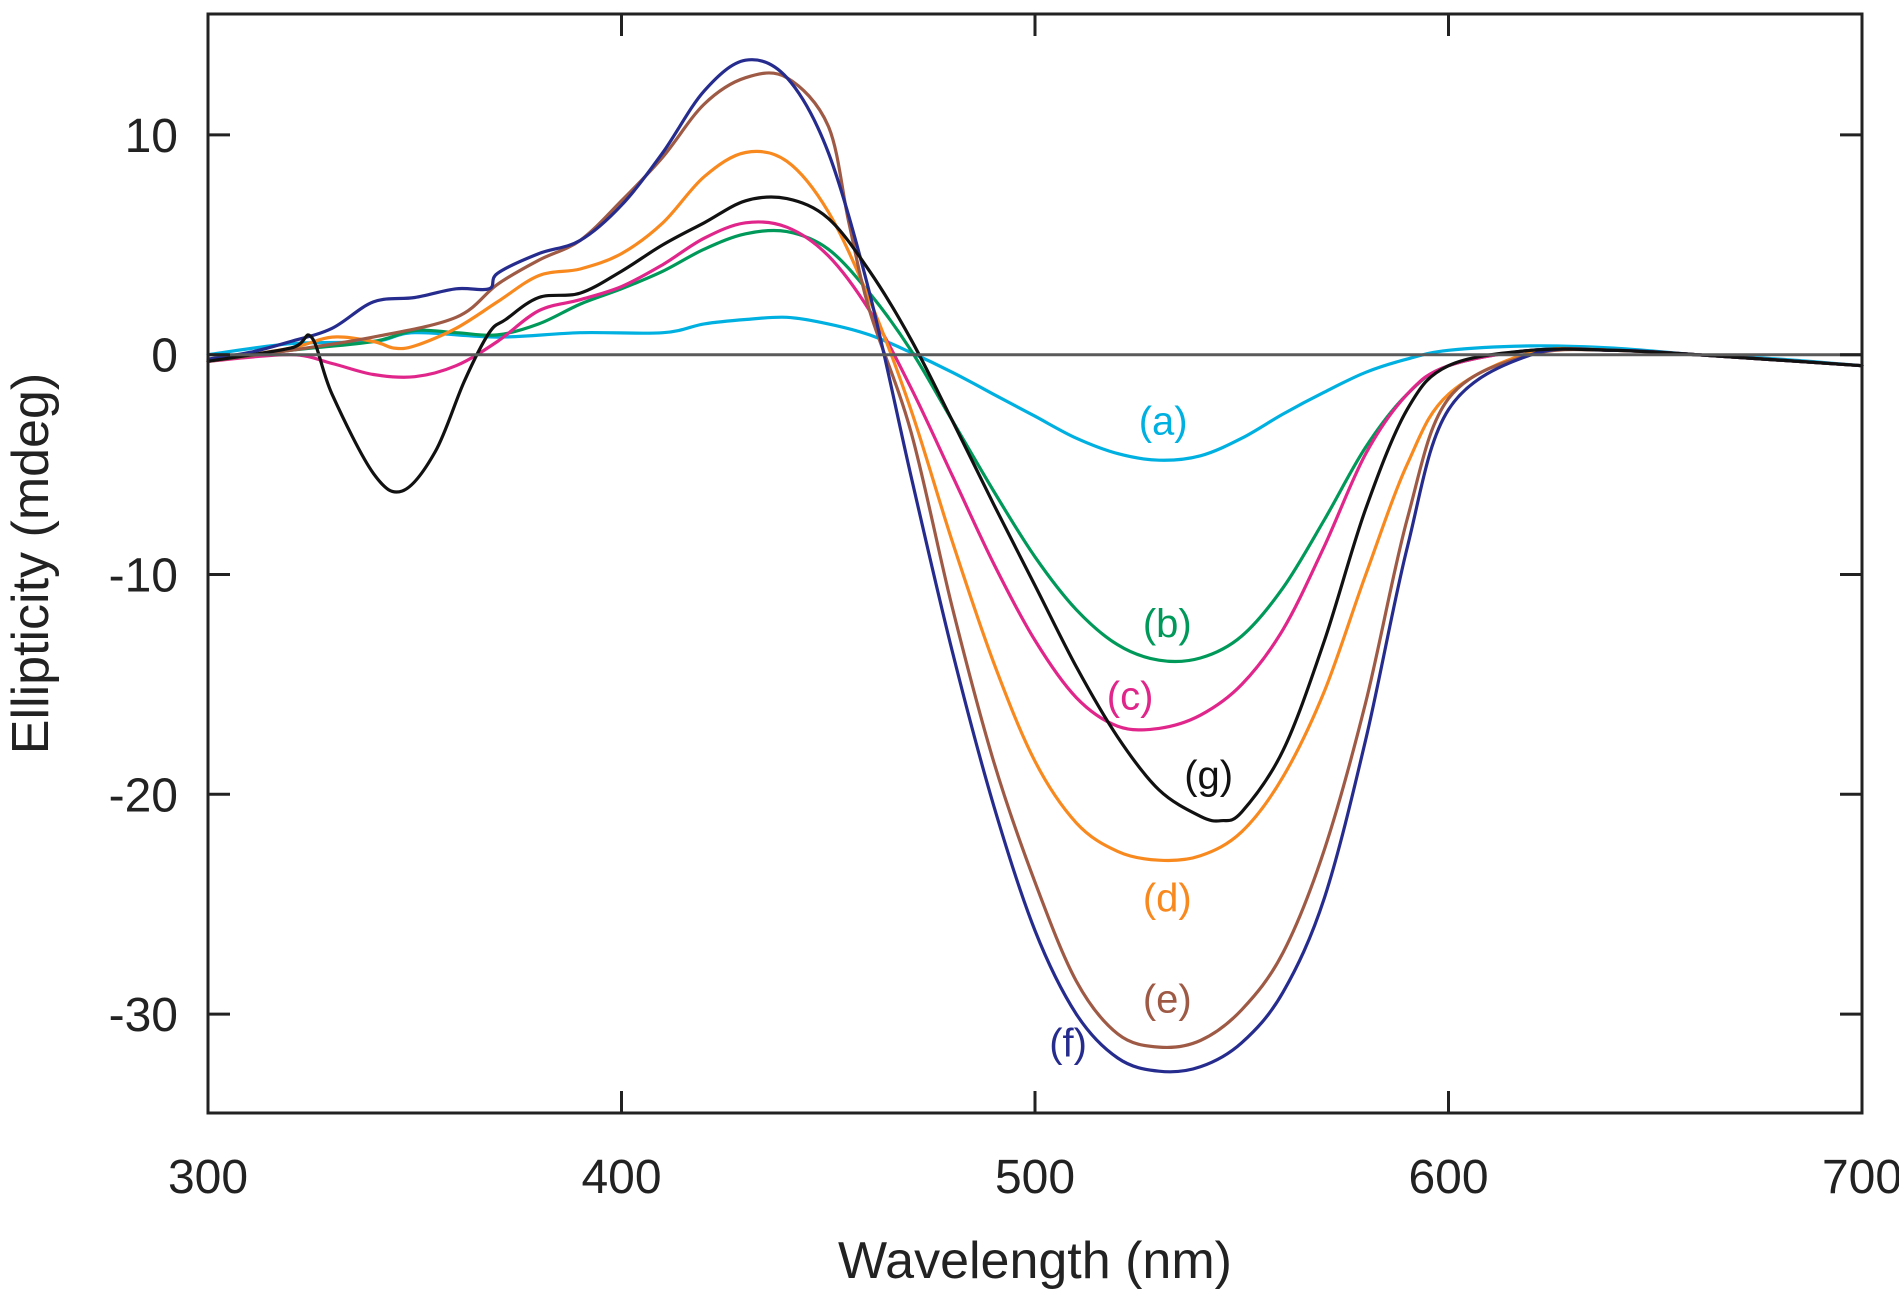  I want to click on y-tick-label: -10, so click(143, 575).